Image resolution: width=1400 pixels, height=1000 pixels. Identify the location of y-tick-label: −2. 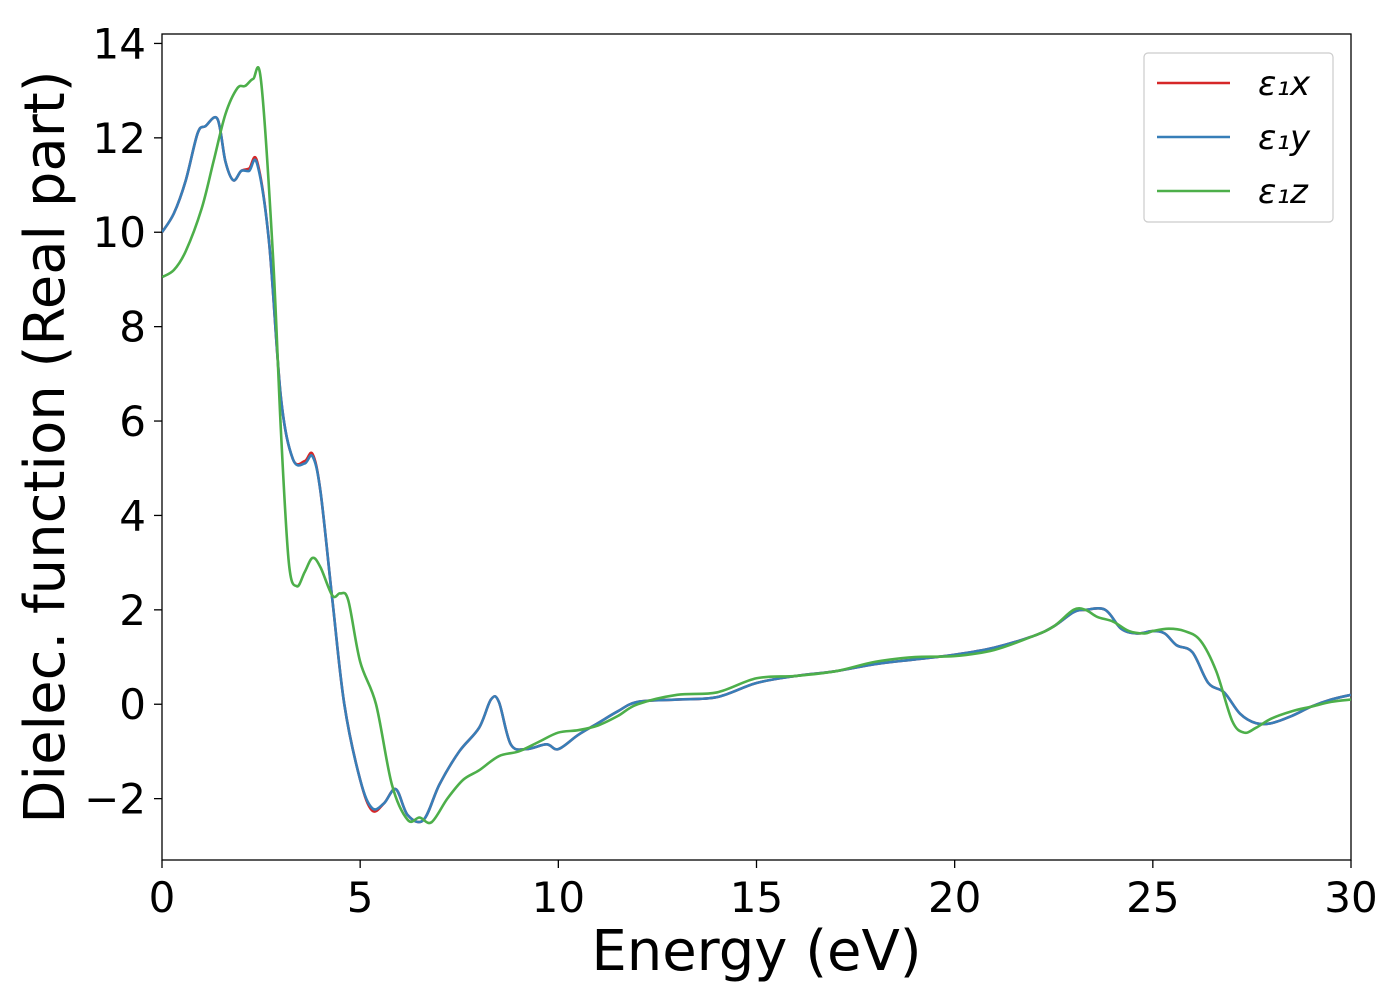
(115, 799).